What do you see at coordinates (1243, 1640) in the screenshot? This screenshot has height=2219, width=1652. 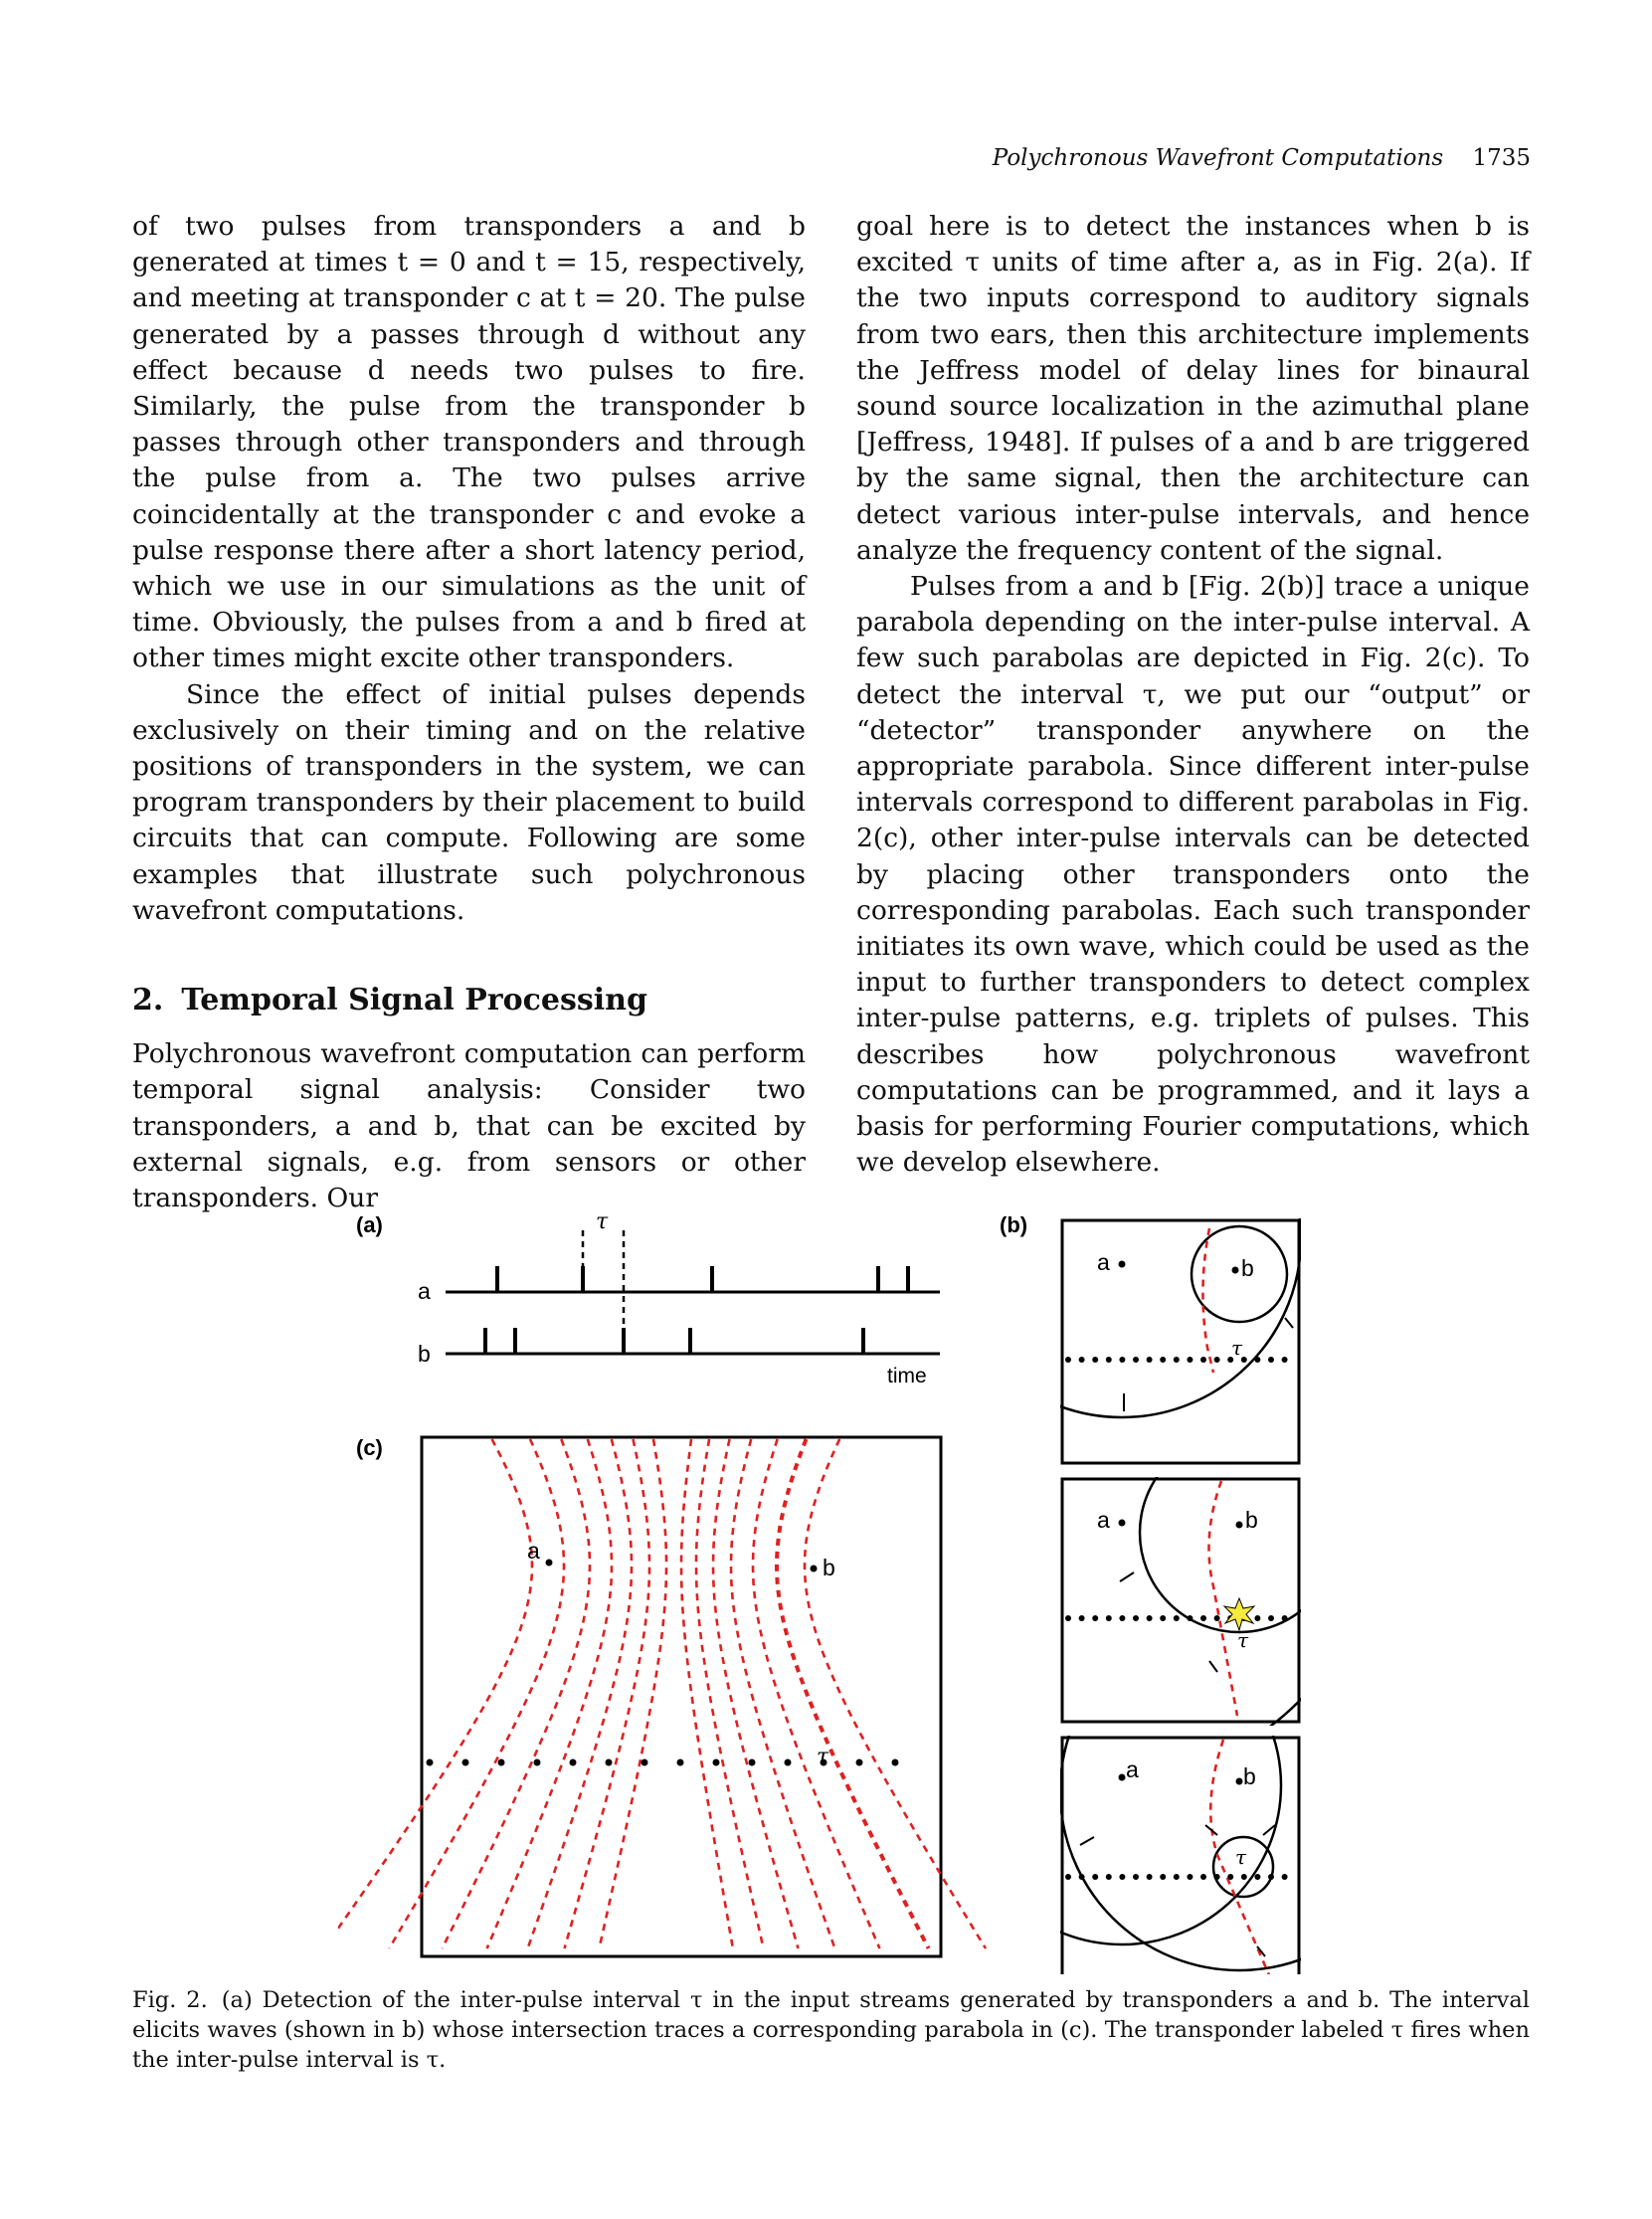 I see `tau-label-b2: τ` at bounding box center [1243, 1640].